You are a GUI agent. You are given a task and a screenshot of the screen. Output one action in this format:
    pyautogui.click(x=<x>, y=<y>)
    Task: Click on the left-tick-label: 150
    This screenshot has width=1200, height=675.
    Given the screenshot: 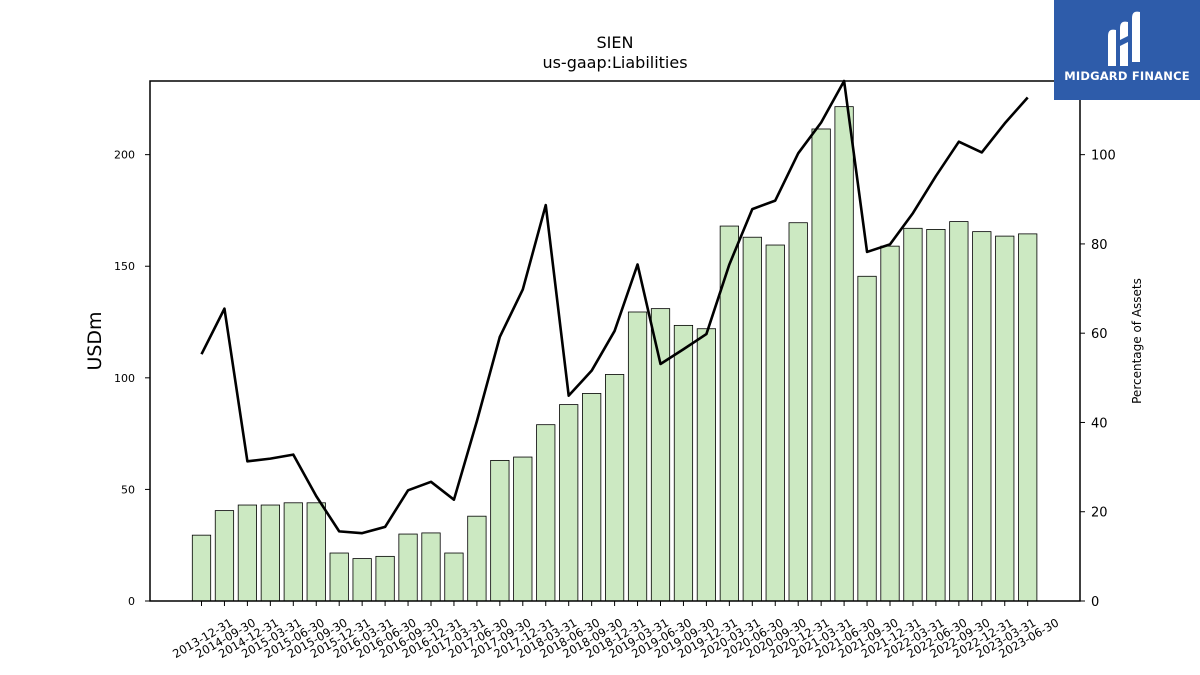 What is the action you would take?
    pyautogui.click(x=124, y=266)
    